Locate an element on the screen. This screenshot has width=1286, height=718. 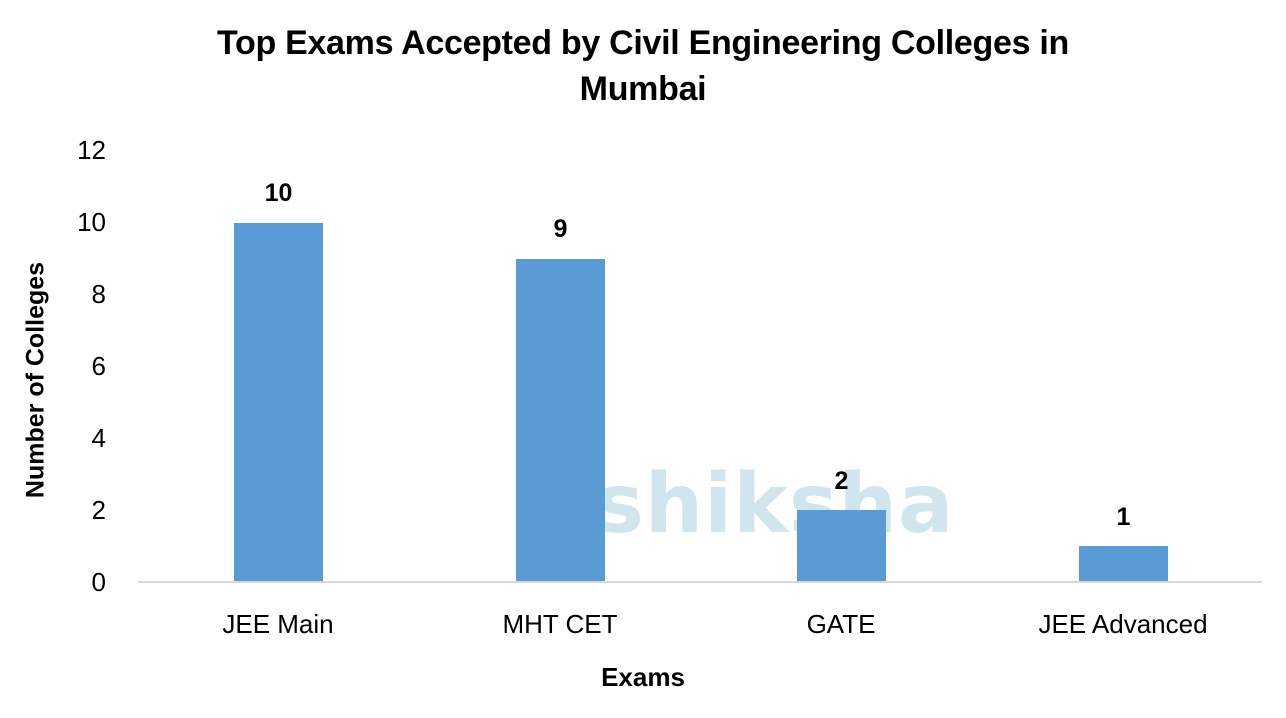
x-tick: JEE Main is located at coordinates (278, 624).